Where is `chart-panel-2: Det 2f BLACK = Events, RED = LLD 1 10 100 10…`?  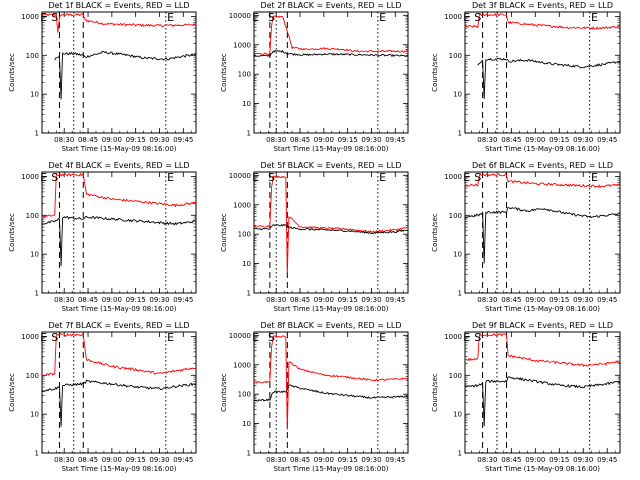
chart-panel-2: Det 2f BLACK = Events, RED = LLD 1 10 100 10… is located at coordinates (314, 77).